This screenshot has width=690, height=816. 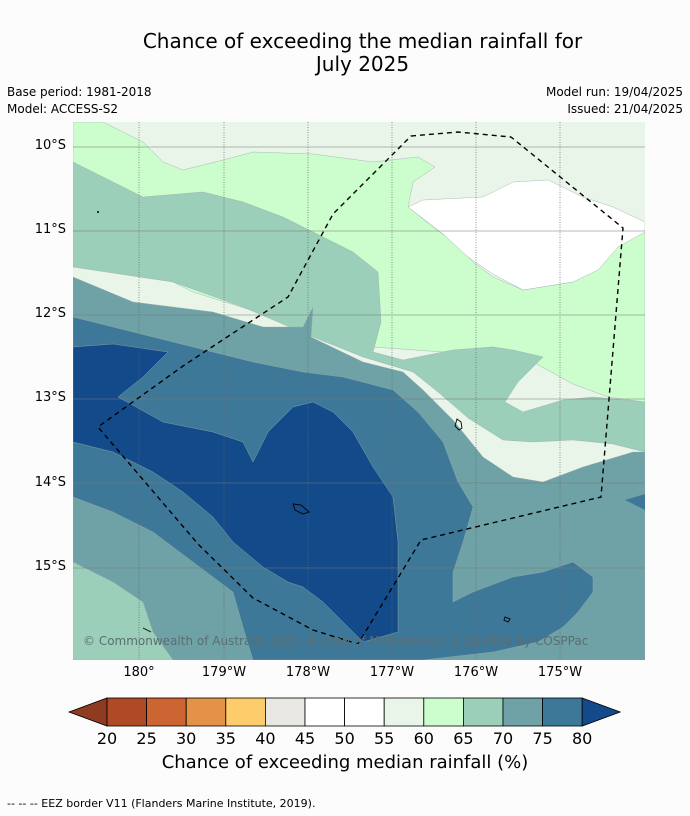 What do you see at coordinates (50, 313) in the screenshot?
I see `lat-label-12s: 12°S` at bounding box center [50, 313].